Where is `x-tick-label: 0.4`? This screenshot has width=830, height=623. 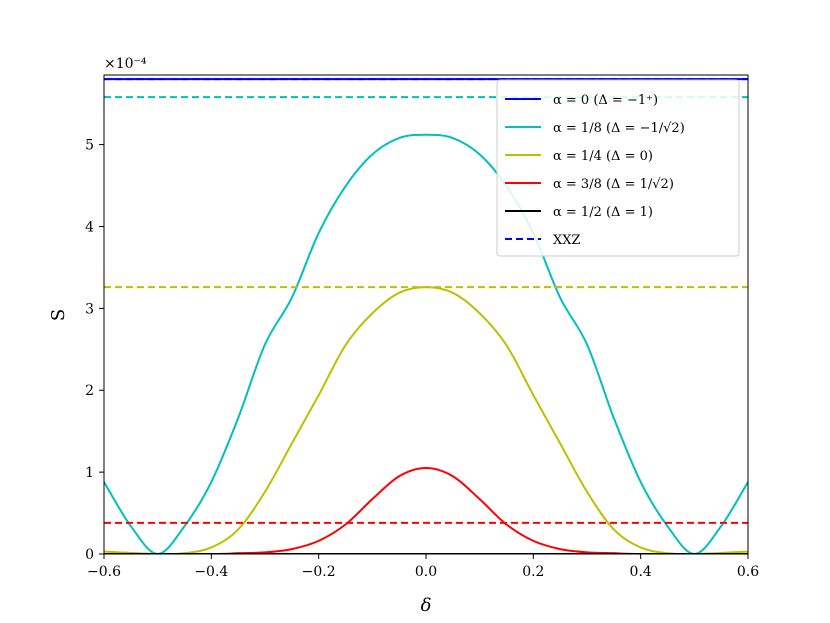
x-tick-label: 0.4 is located at coordinates (641, 572).